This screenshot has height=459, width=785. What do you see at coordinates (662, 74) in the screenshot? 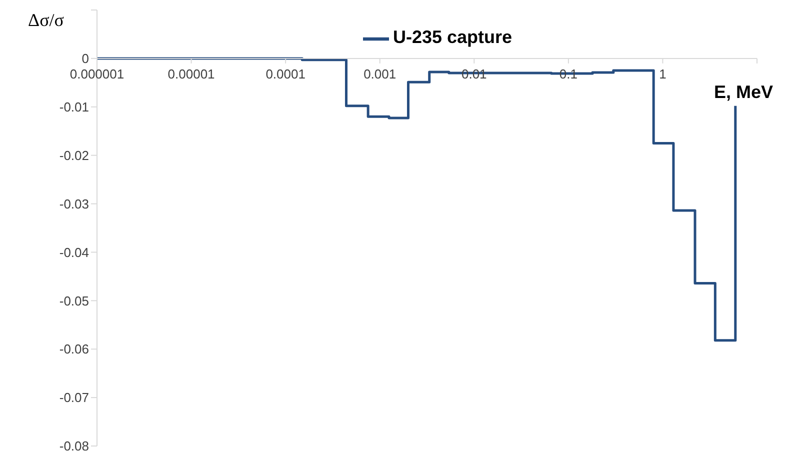
I see `x-tick-label: 1` at bounding box center [662, 74].